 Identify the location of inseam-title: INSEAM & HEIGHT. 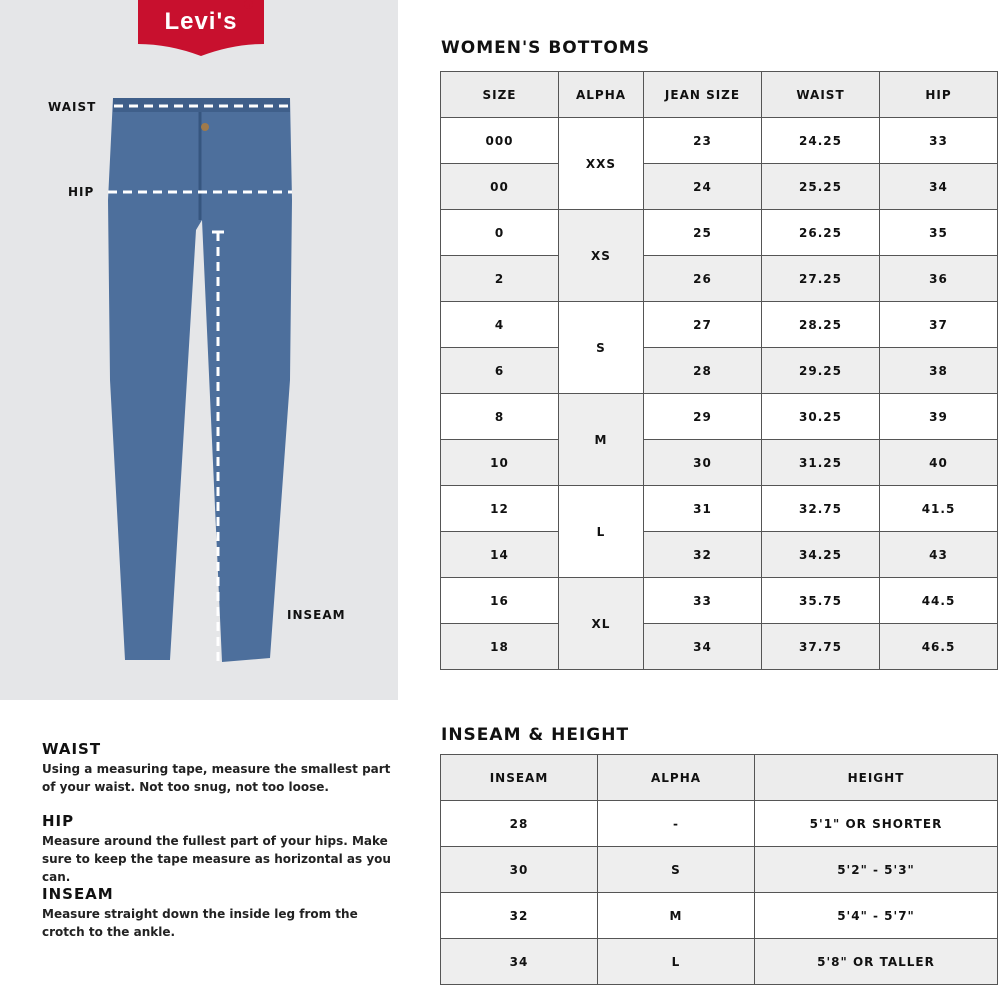
(535, 735).